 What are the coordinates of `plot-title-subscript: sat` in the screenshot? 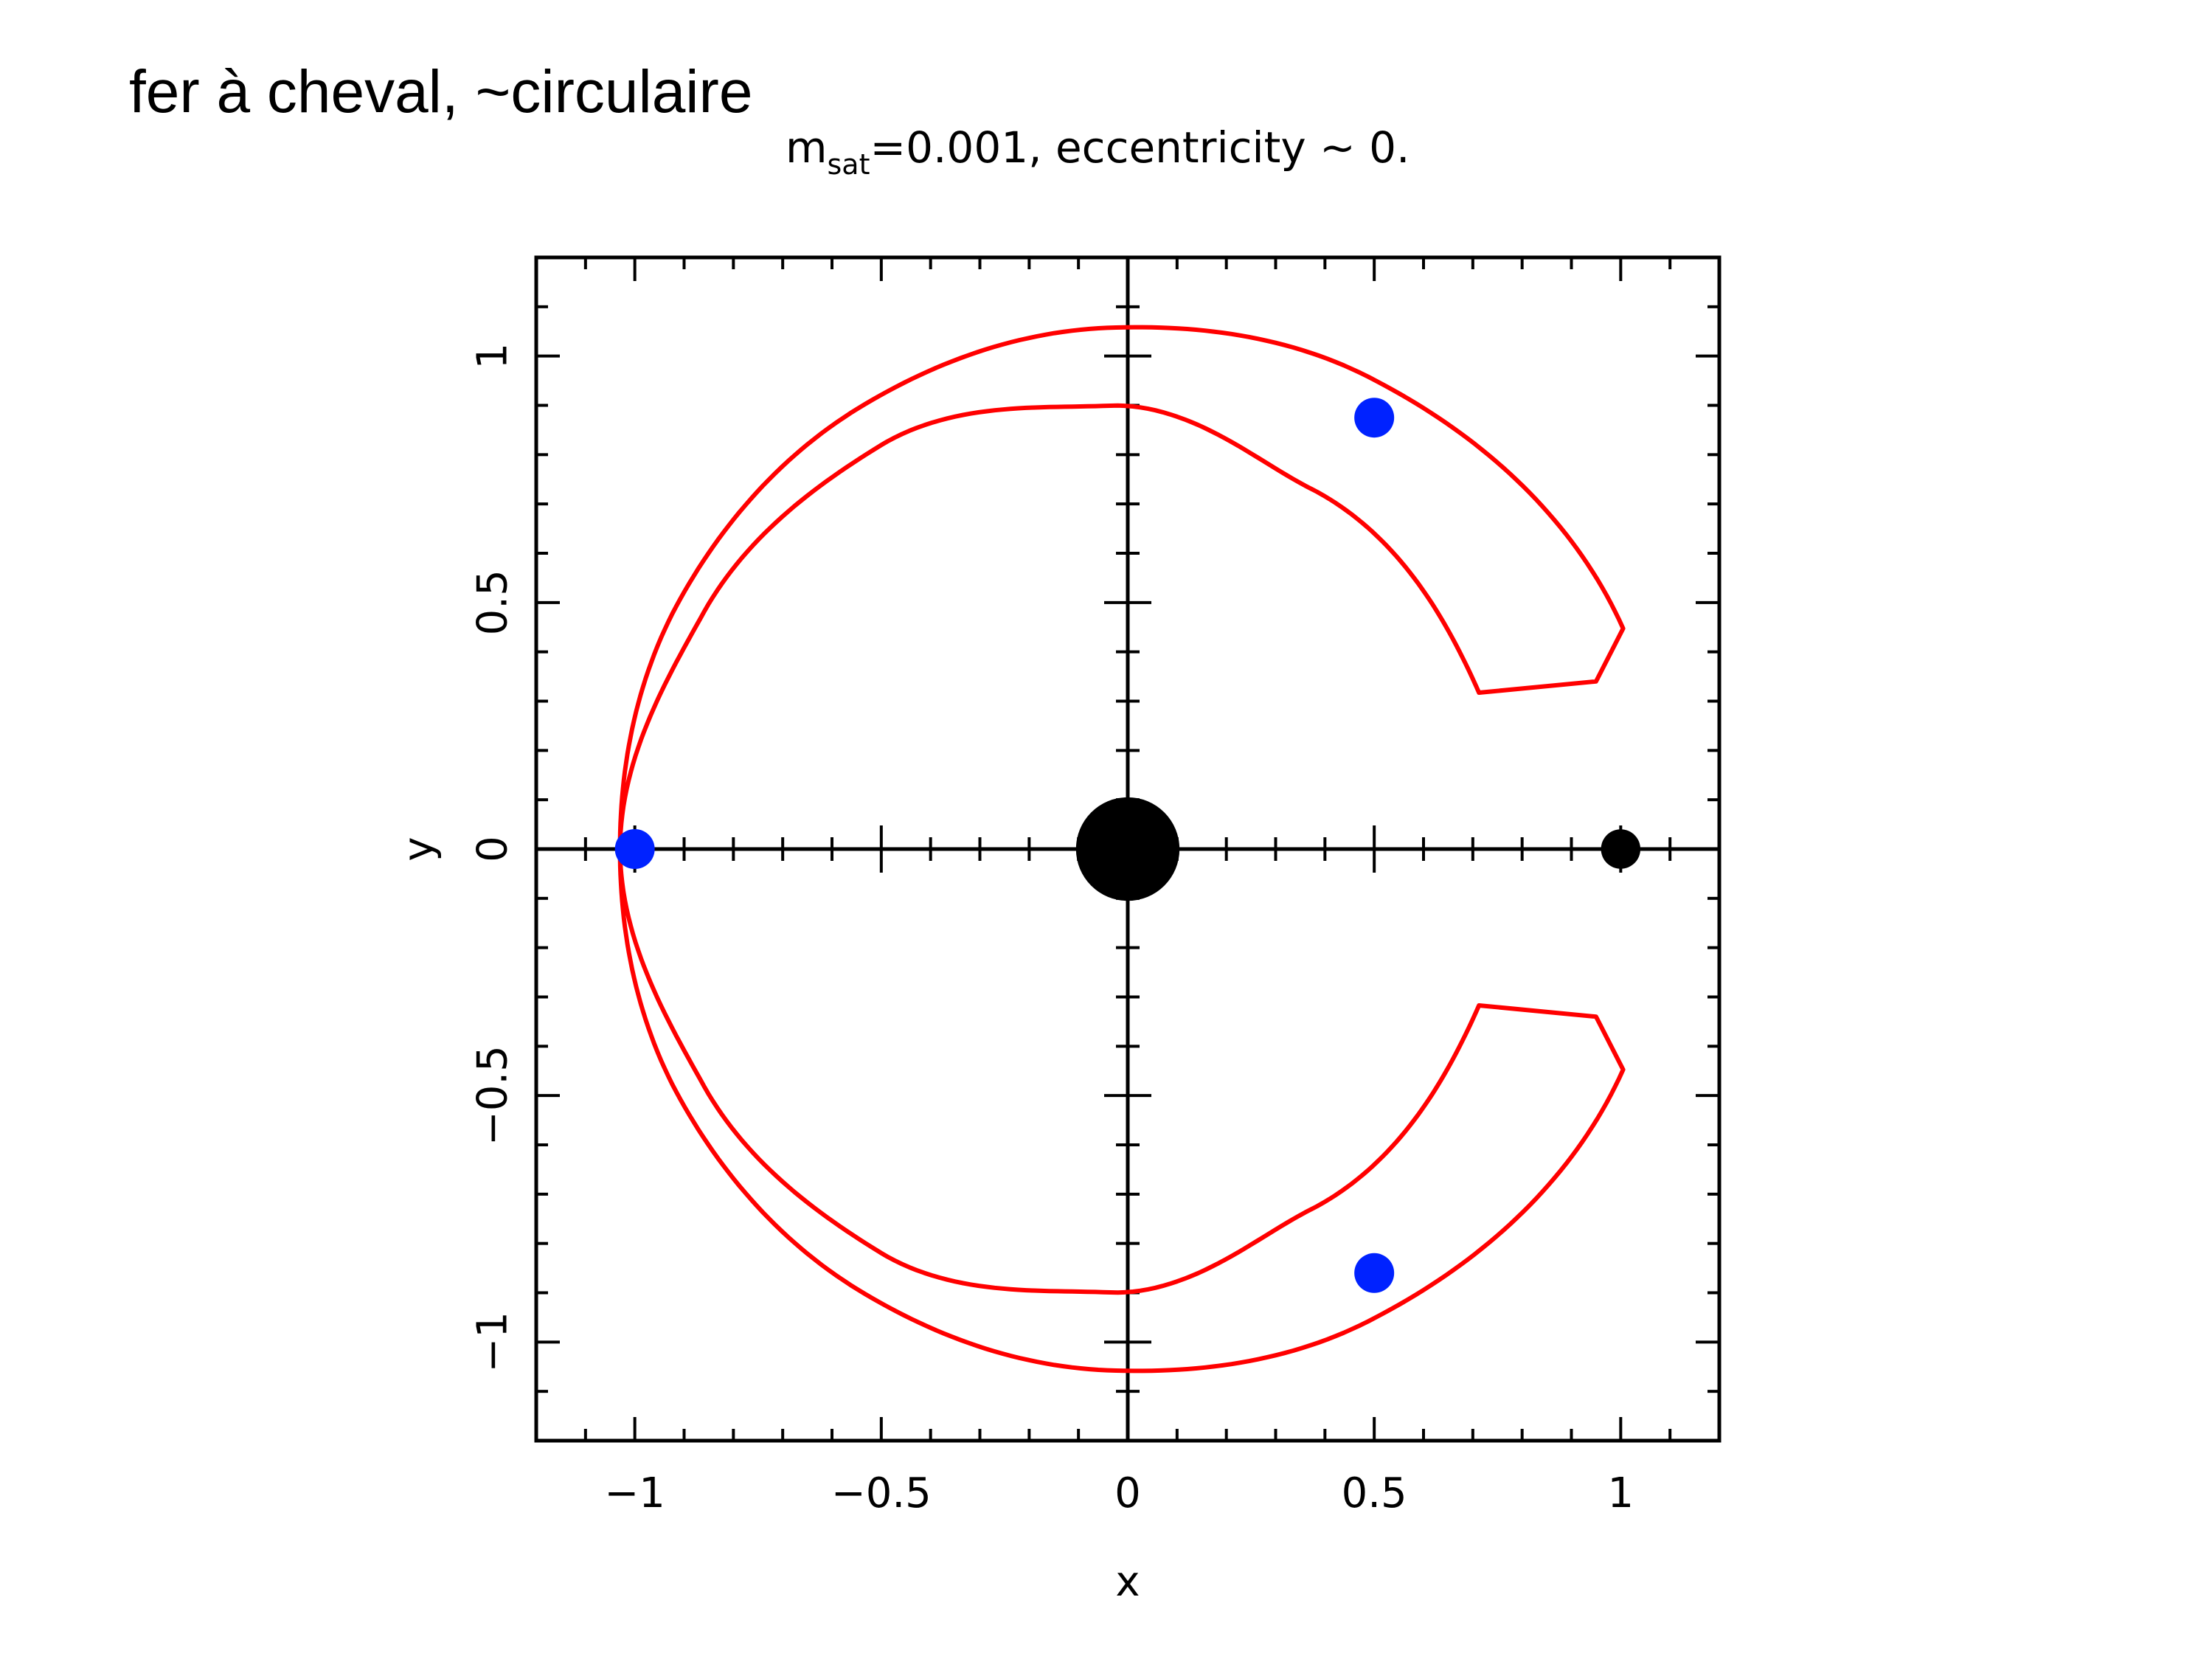 It's located at (849, 164).